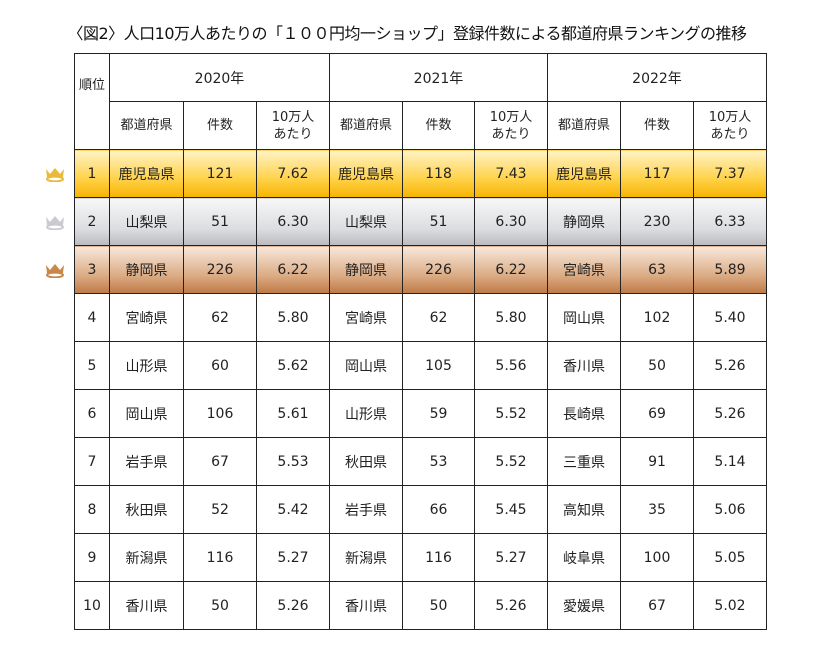 This screenshot has width=814, height=656. I want to click on rank-cell: 5, so click(92, 365).